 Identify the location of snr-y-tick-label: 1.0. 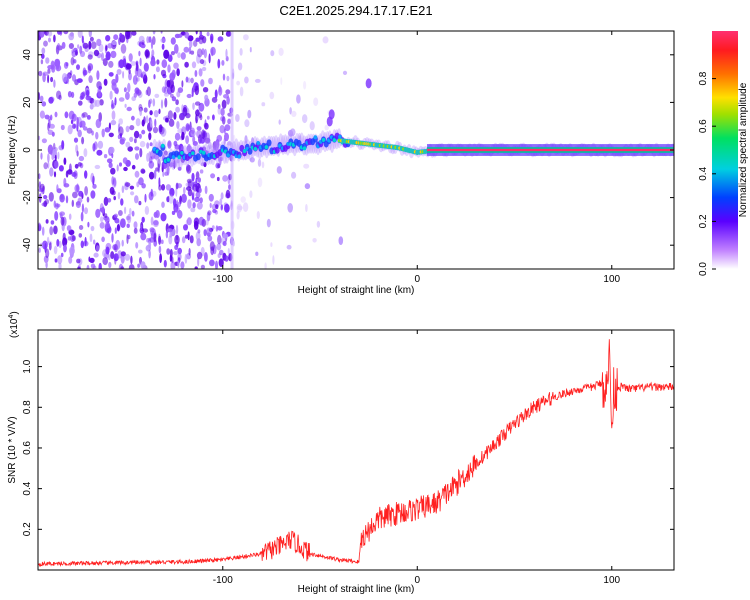
(27, 366).